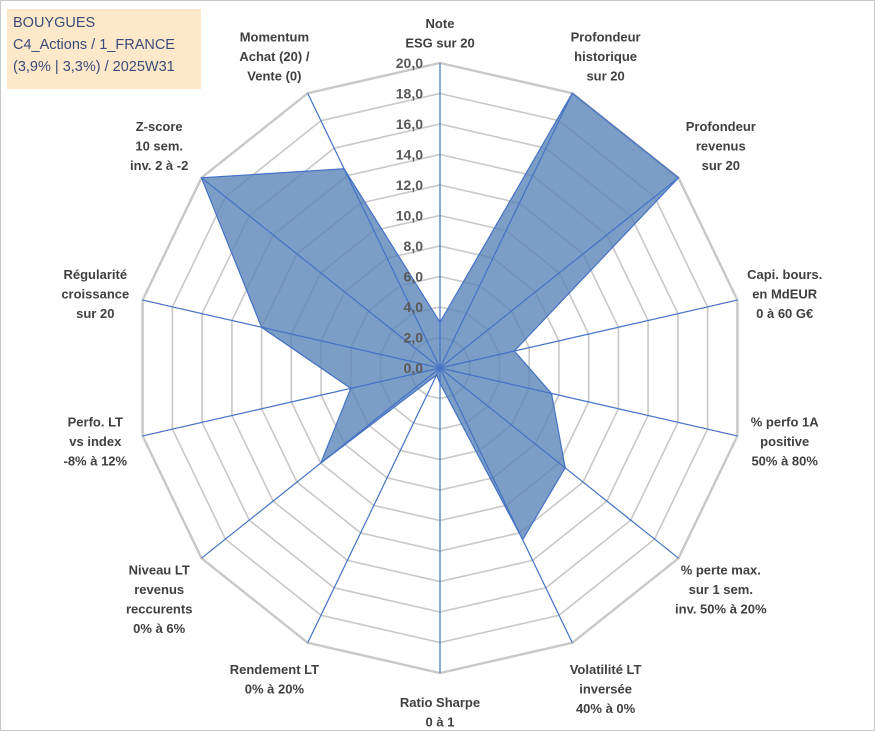 This screenshot has width=875, height=731. What do you see at coordinates (414, 368) in the screenshot?
I see `tick-label: 0,0` at bounding box center [414, 368].